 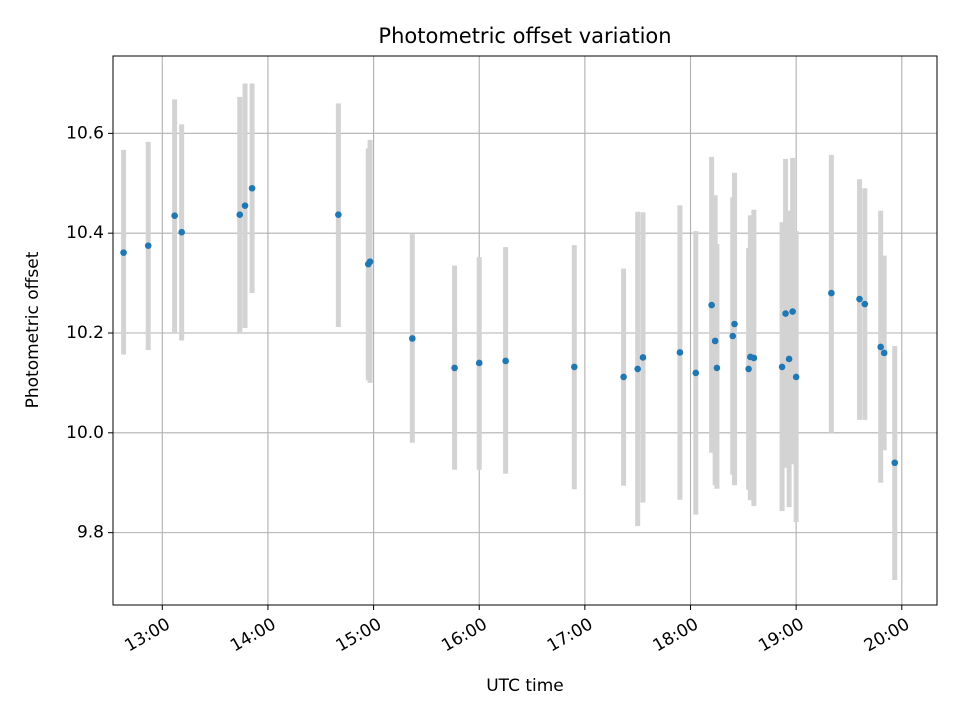 I want to click on y-tick-label: 10.4, so click(x=85, y=233).